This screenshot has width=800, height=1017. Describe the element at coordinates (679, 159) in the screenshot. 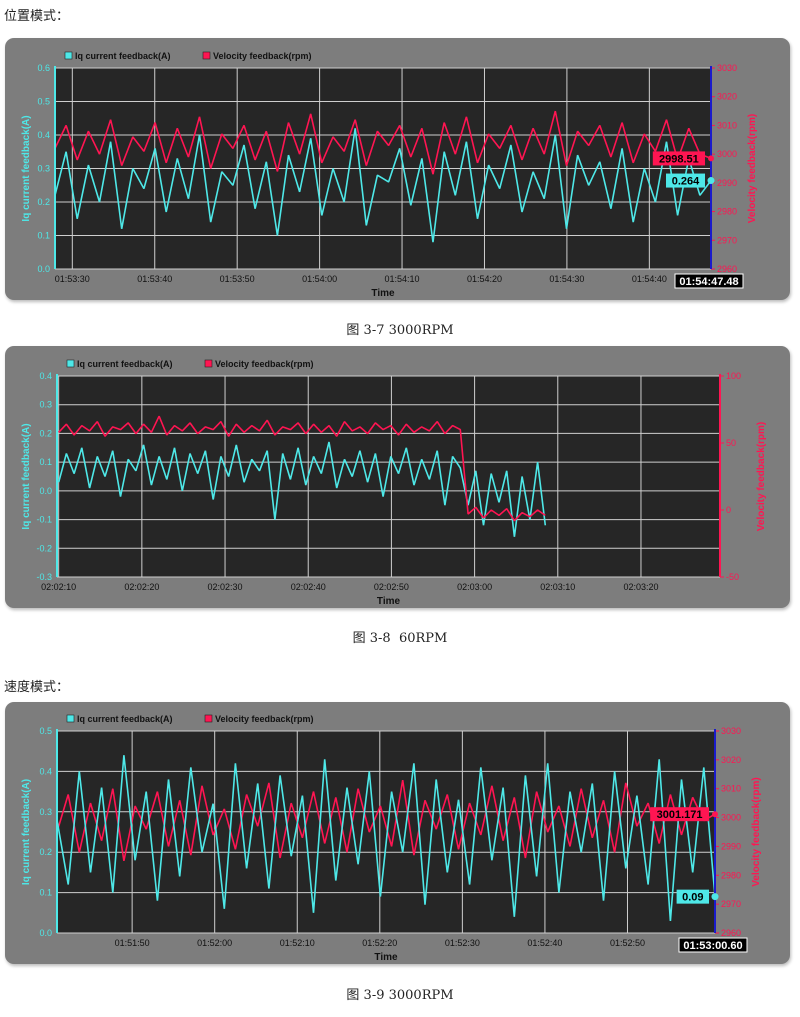

I see `velocity-readout: 2998.51` at that location.